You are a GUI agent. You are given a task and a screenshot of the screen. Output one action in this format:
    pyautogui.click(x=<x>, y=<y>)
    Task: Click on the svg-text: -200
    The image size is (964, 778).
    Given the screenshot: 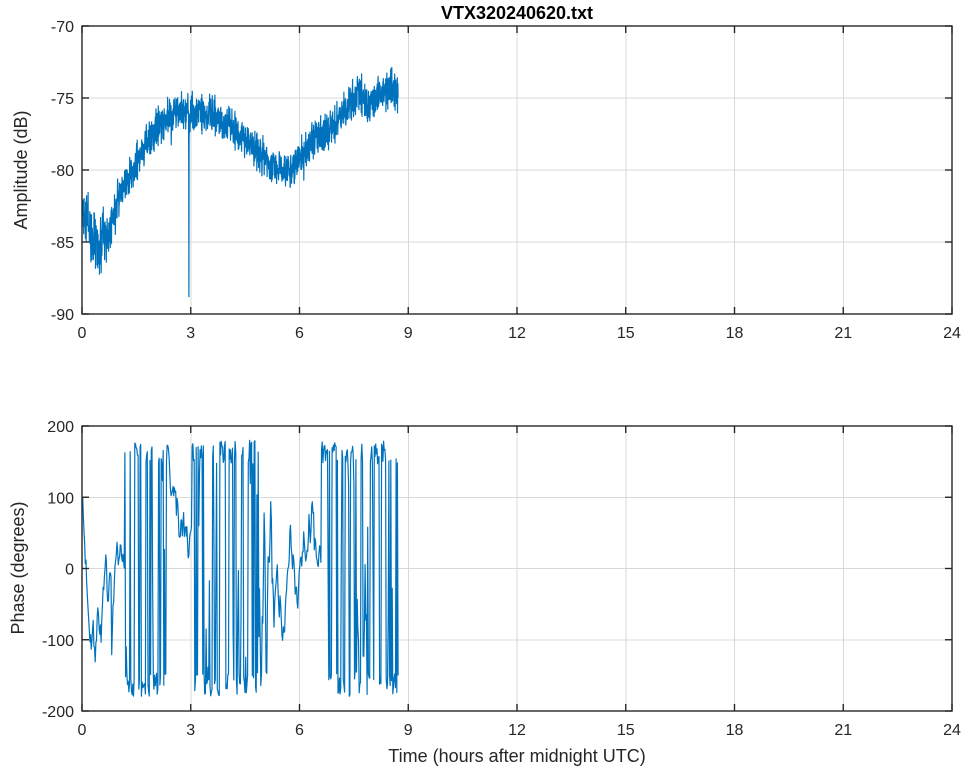 What is the action you would take?
    pyautogui.click(x=58, y=712)
    